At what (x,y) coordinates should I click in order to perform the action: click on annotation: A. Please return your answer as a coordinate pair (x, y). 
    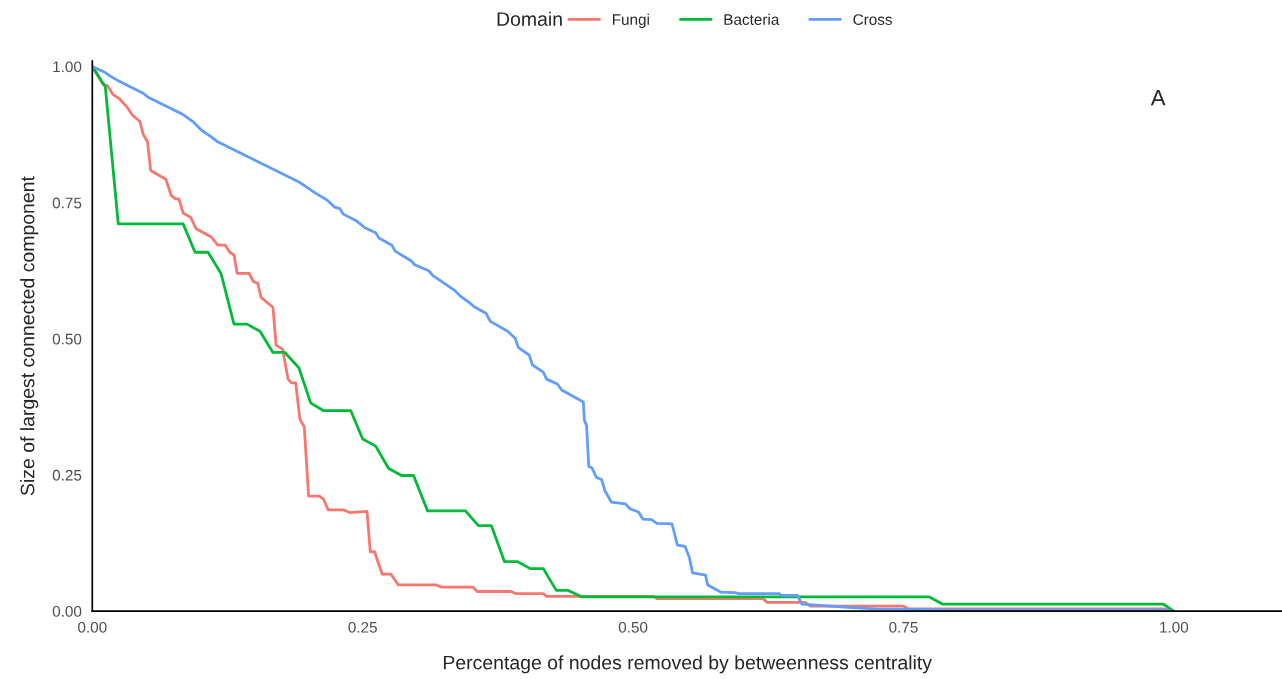
    Looking at the image, I should click on (1158, 98).